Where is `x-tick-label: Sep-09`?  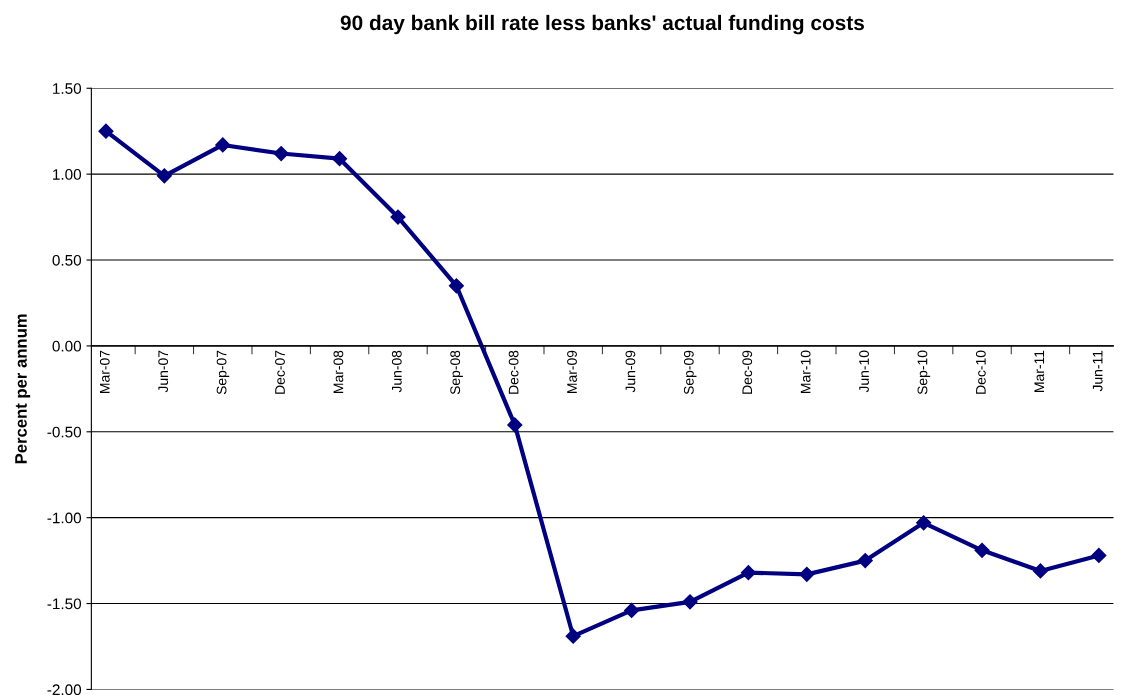 x-tick-label: Sep-09 is located at coordinates (690, 372).